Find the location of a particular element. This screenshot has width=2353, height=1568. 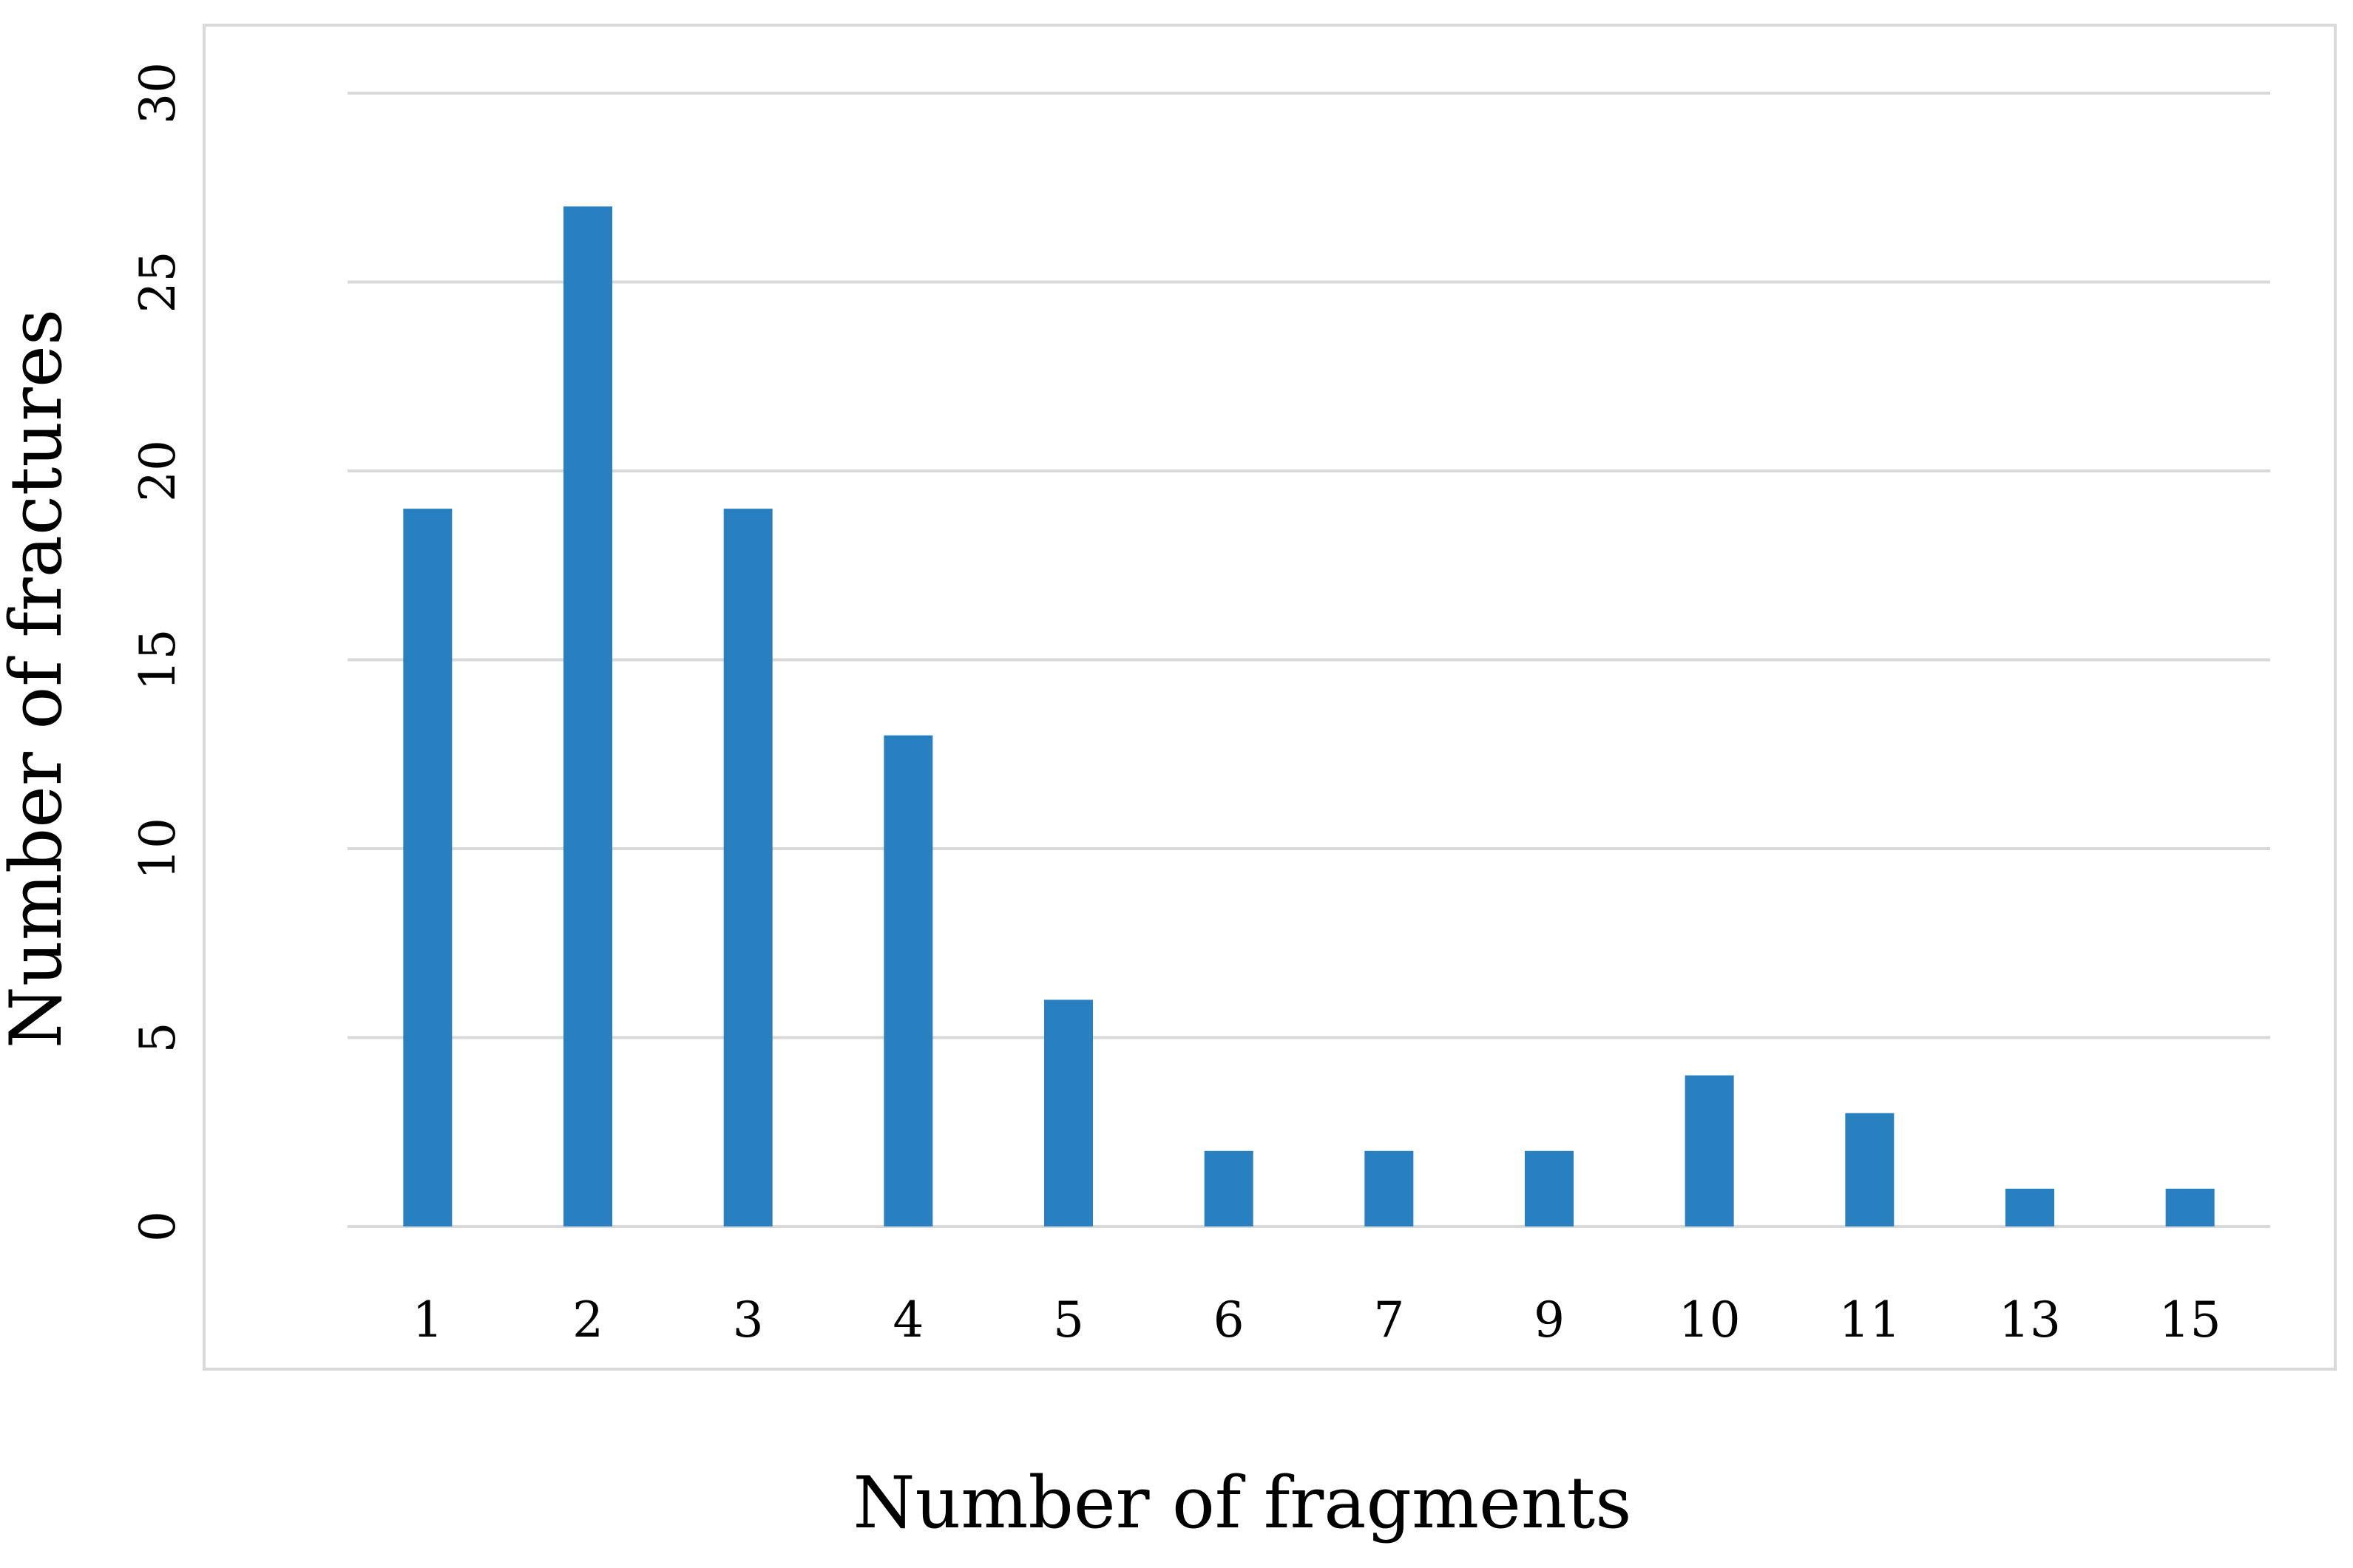

x-tick-label: 7 is located at coordinates (1389, 1320).